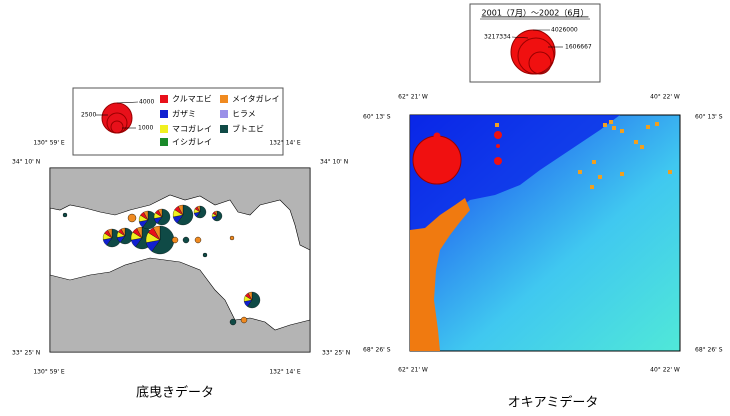 This screenshot has height=416, width=730. Describe the element at coordinates (192, 129) in the screenshot. I see `legend-label: マコガレイ` at that location.